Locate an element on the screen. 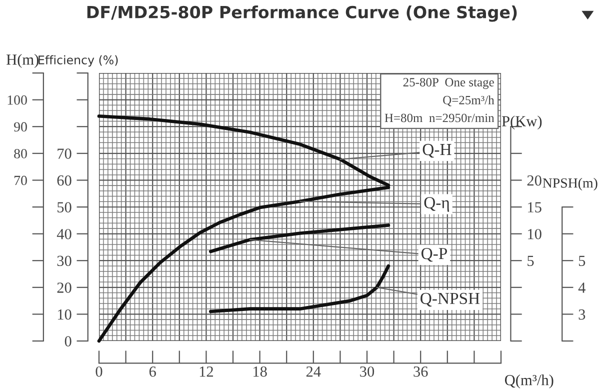 Image resolution: width=604 pixels, height=390 pixels. annotation: Q=25m³/h is located at coordinates (468, 101).